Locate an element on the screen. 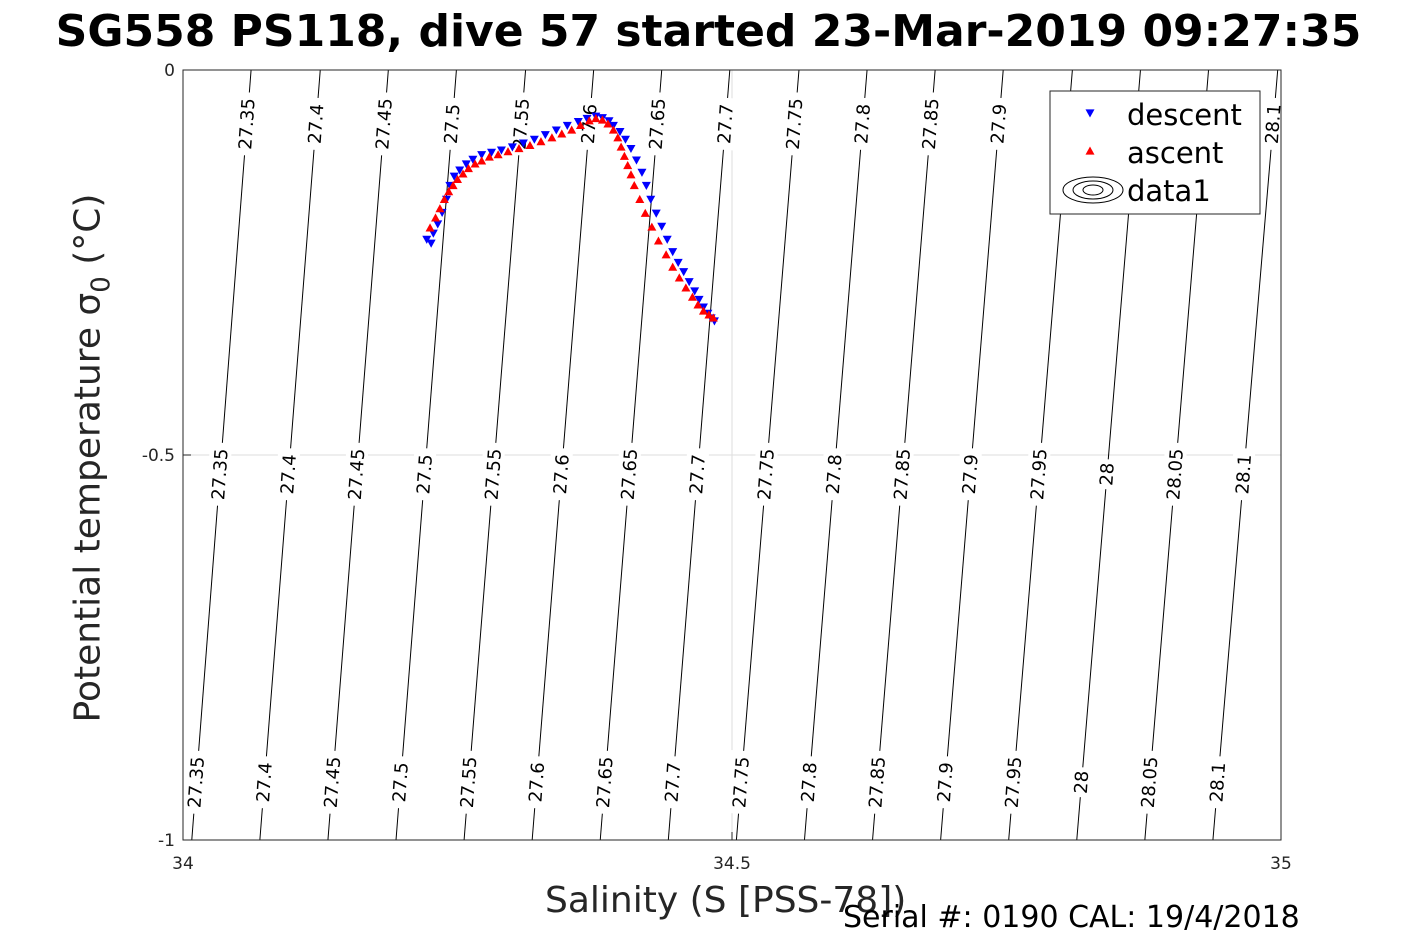 The width and height of the screenshot is (1417, 945). y-axis-label: Potential temperature σ0 (°C) is located at coordinates (92, 458).